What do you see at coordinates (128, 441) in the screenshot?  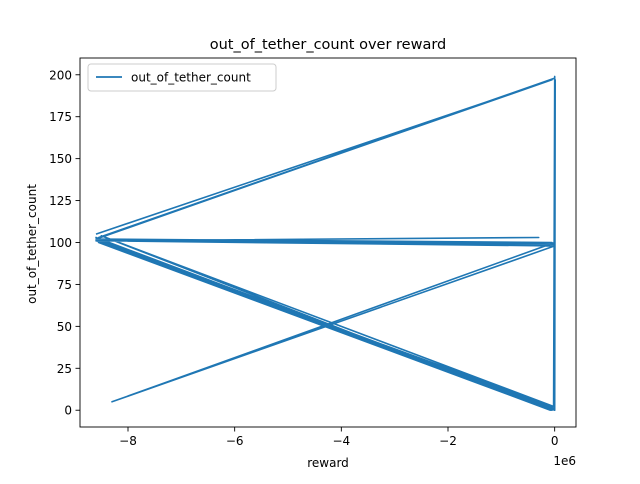 I see `x-tick-label: −8` at bounding box center [128, 441].